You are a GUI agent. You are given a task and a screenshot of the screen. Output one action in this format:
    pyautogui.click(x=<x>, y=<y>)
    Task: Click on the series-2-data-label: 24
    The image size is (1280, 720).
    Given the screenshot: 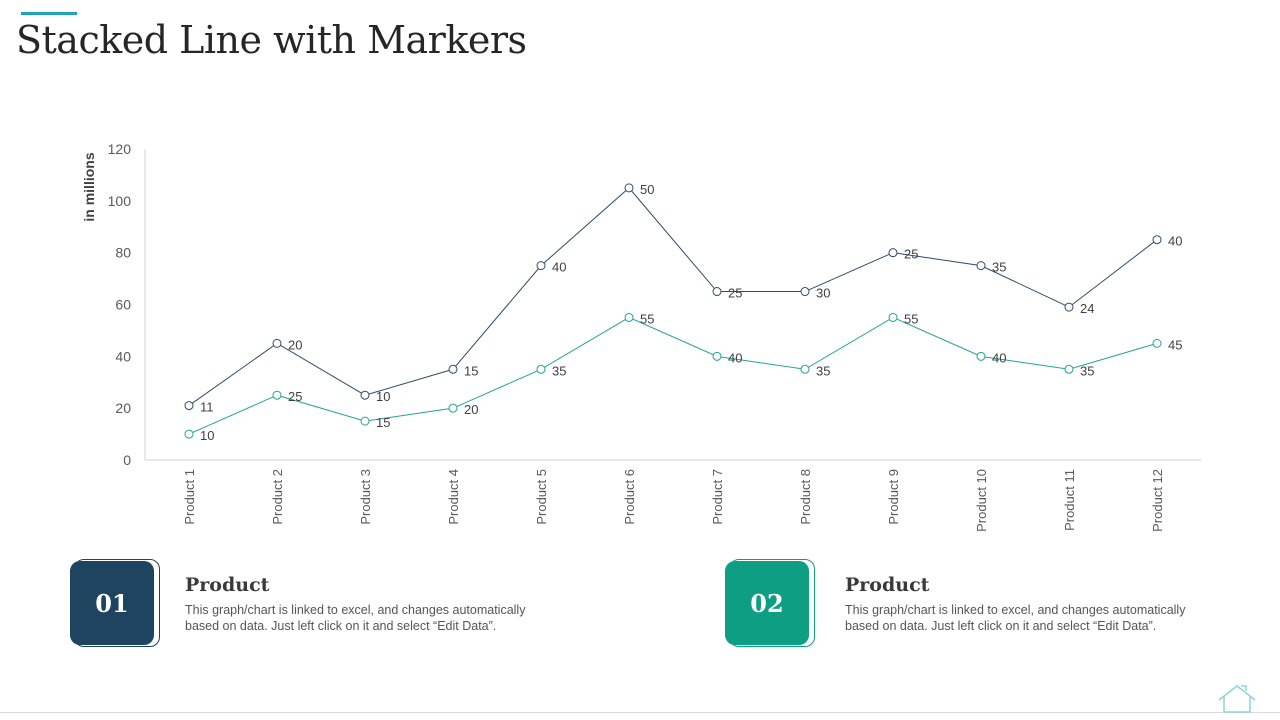 What is the action you would take?
    pyautogui.click(x=1087, y=308)
    